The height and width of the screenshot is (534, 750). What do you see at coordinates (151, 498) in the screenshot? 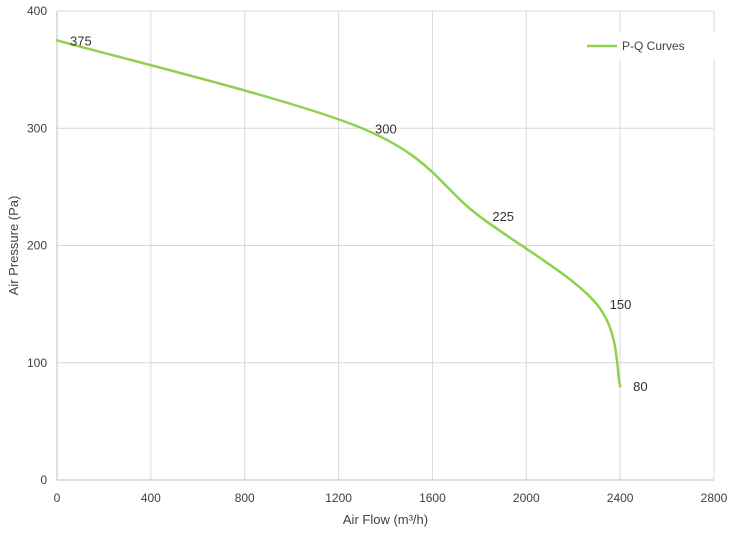
I see `x-tick-label: 400` at bounding box center [151, 498].